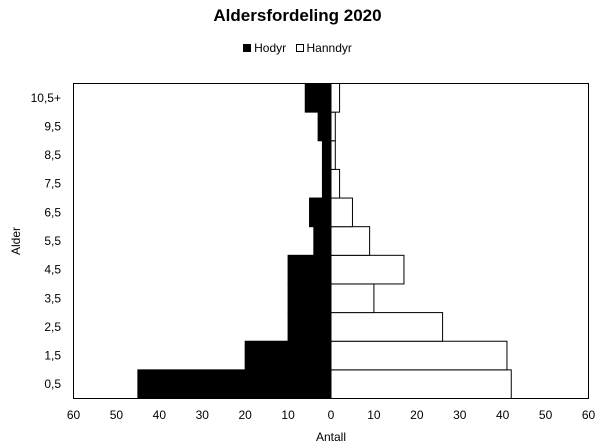 The width and height of the screenshot is (595, 445). Describe the element at coordinates (52, 356) in the screenshot. I see `y-tick-label: 1,5` at that location.